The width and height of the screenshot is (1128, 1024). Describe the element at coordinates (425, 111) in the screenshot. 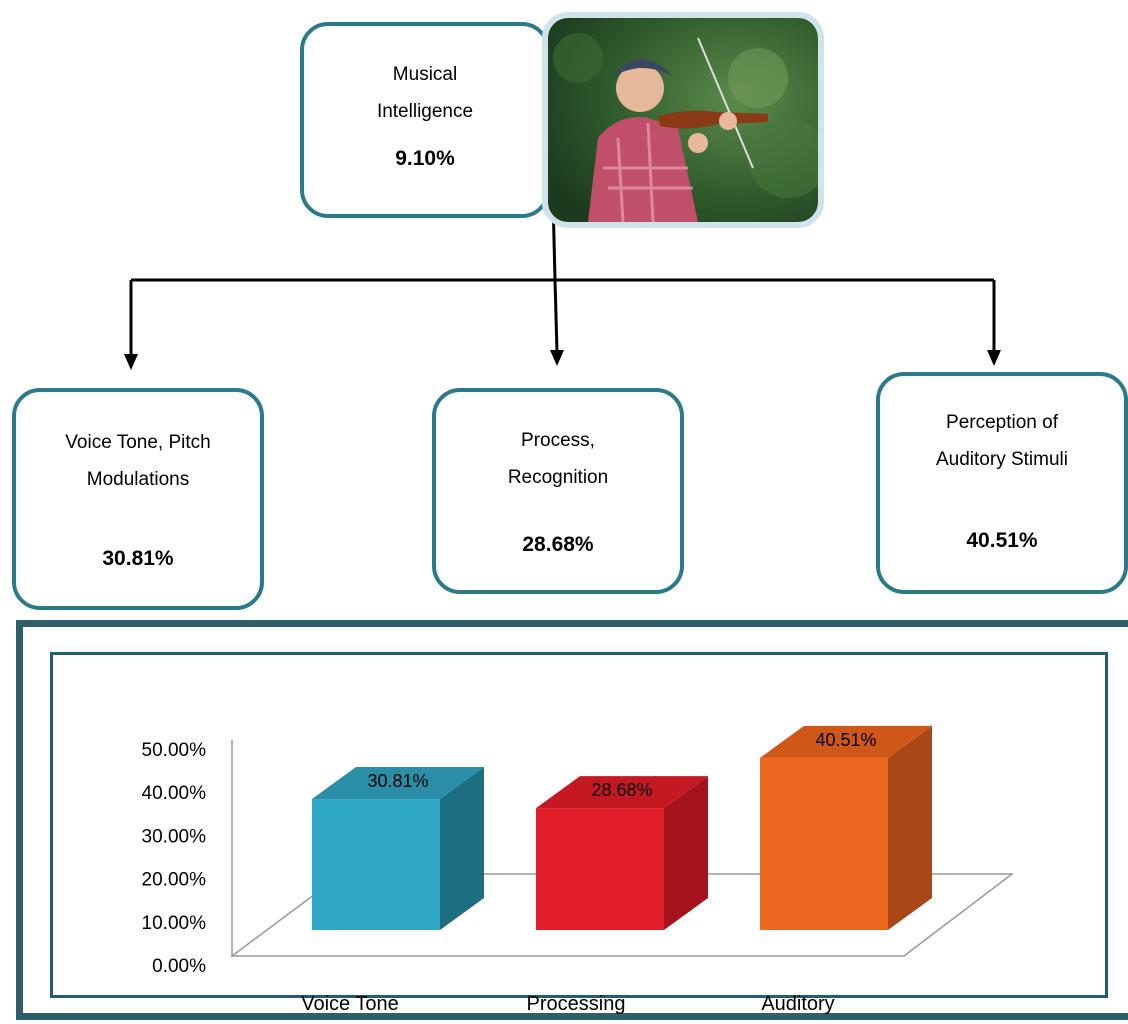

I see `top-box-line2: Intelligence` at that location.